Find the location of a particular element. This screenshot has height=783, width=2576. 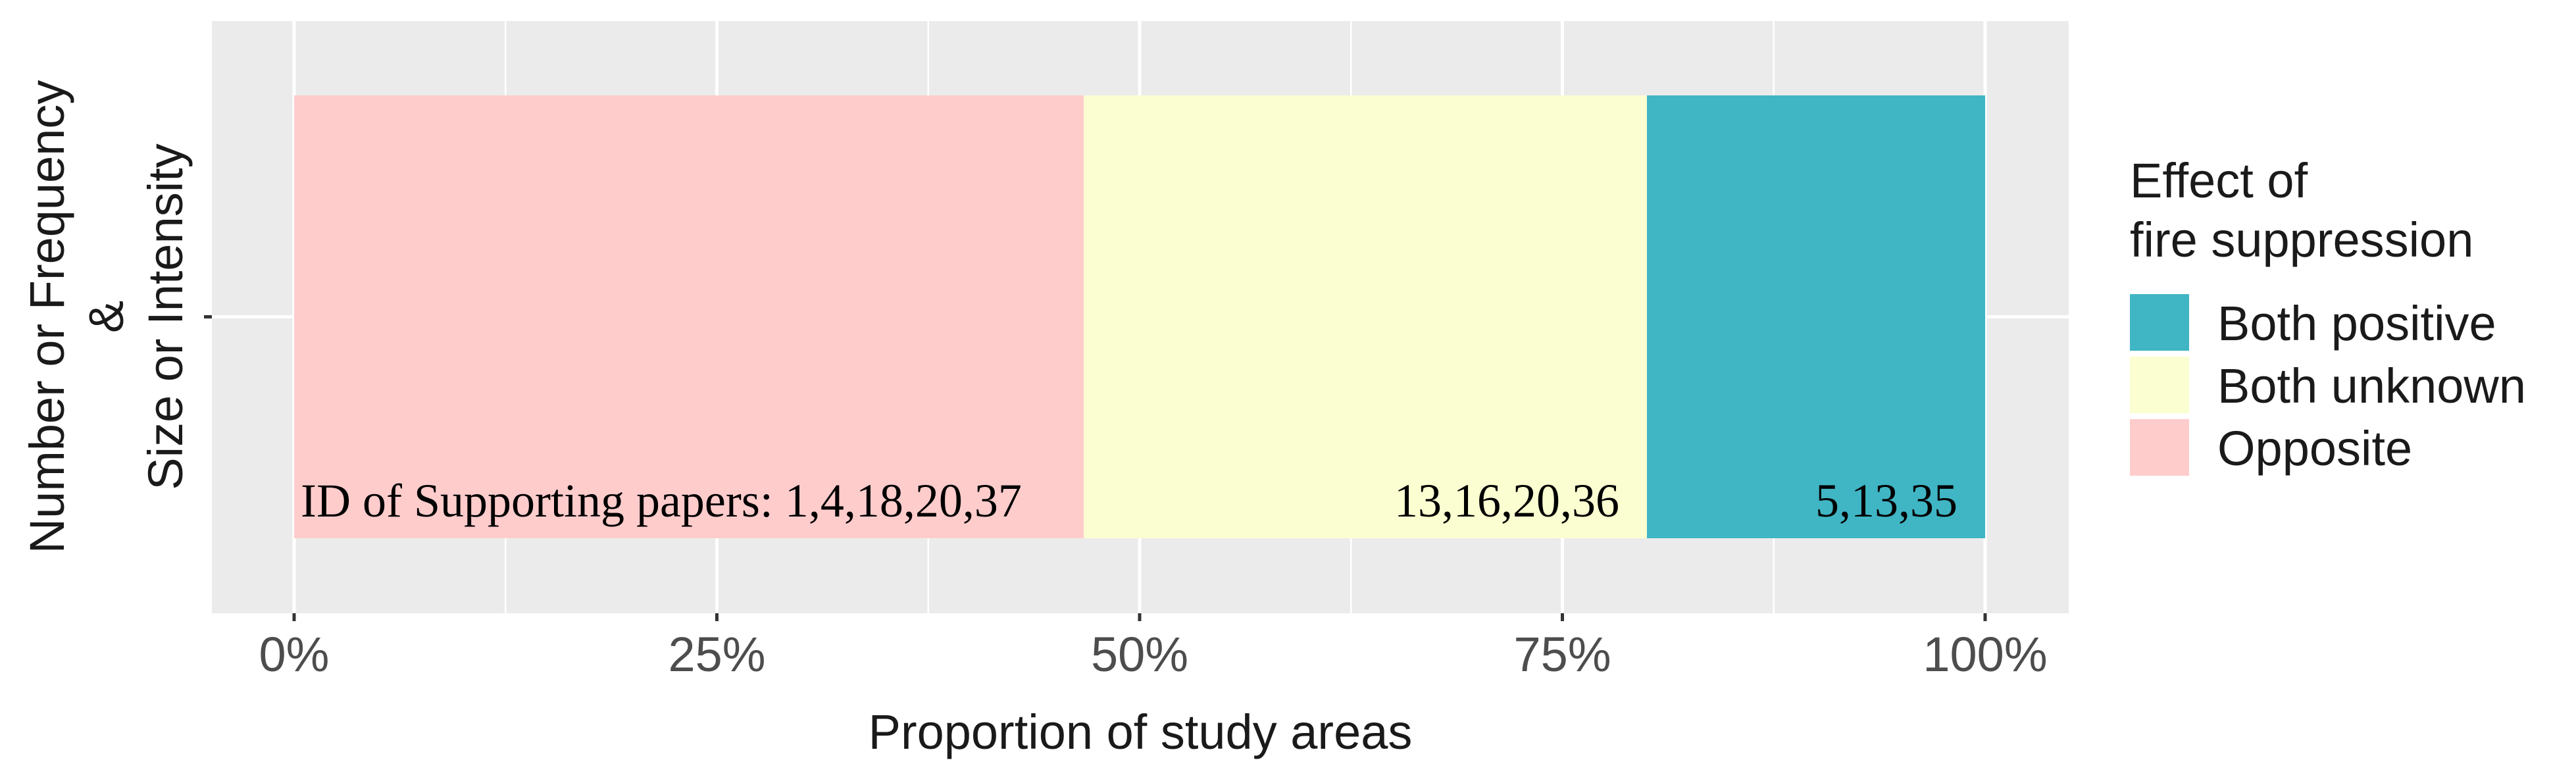

bar-segment-both-unknown is located at coordinates (1365, 316).